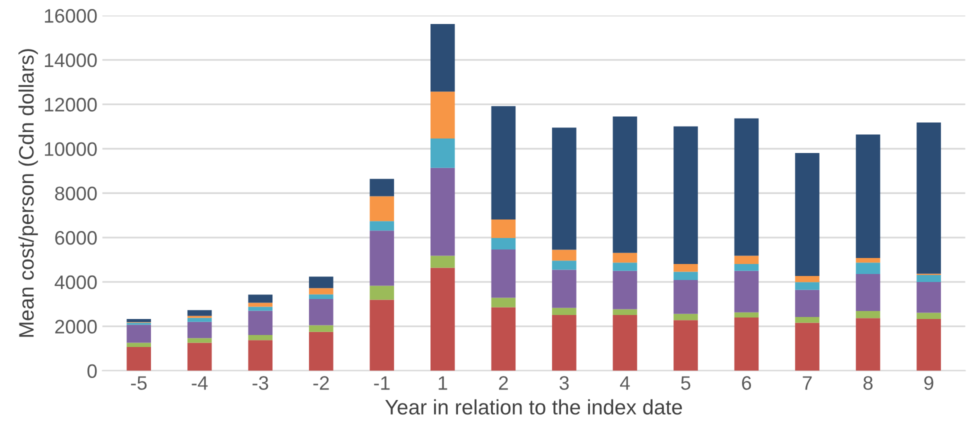 Image resolution: width=975 pixels, height=444 pixels. What do you see at coordinates (28, 193) in the screenshot?
I see `y-axis-title: Mean cost/person (Cdn dollars)` at bounding box center [28, 193].